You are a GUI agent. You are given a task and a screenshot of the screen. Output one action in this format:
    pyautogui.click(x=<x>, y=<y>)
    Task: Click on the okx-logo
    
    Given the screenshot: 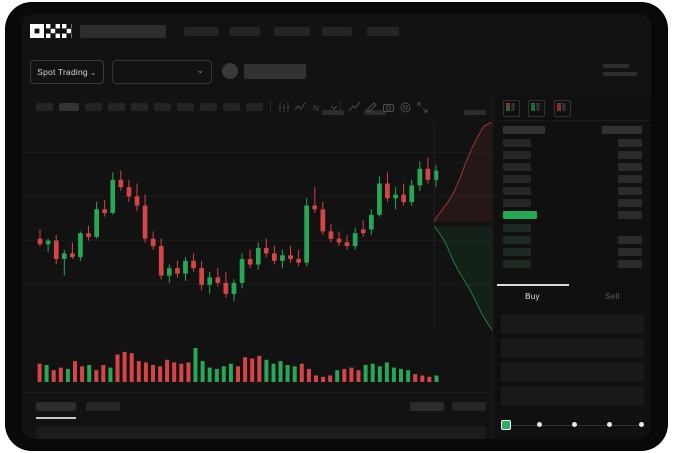 What is the action you would take?
    pyautogui.click(x=51, y=31)
    